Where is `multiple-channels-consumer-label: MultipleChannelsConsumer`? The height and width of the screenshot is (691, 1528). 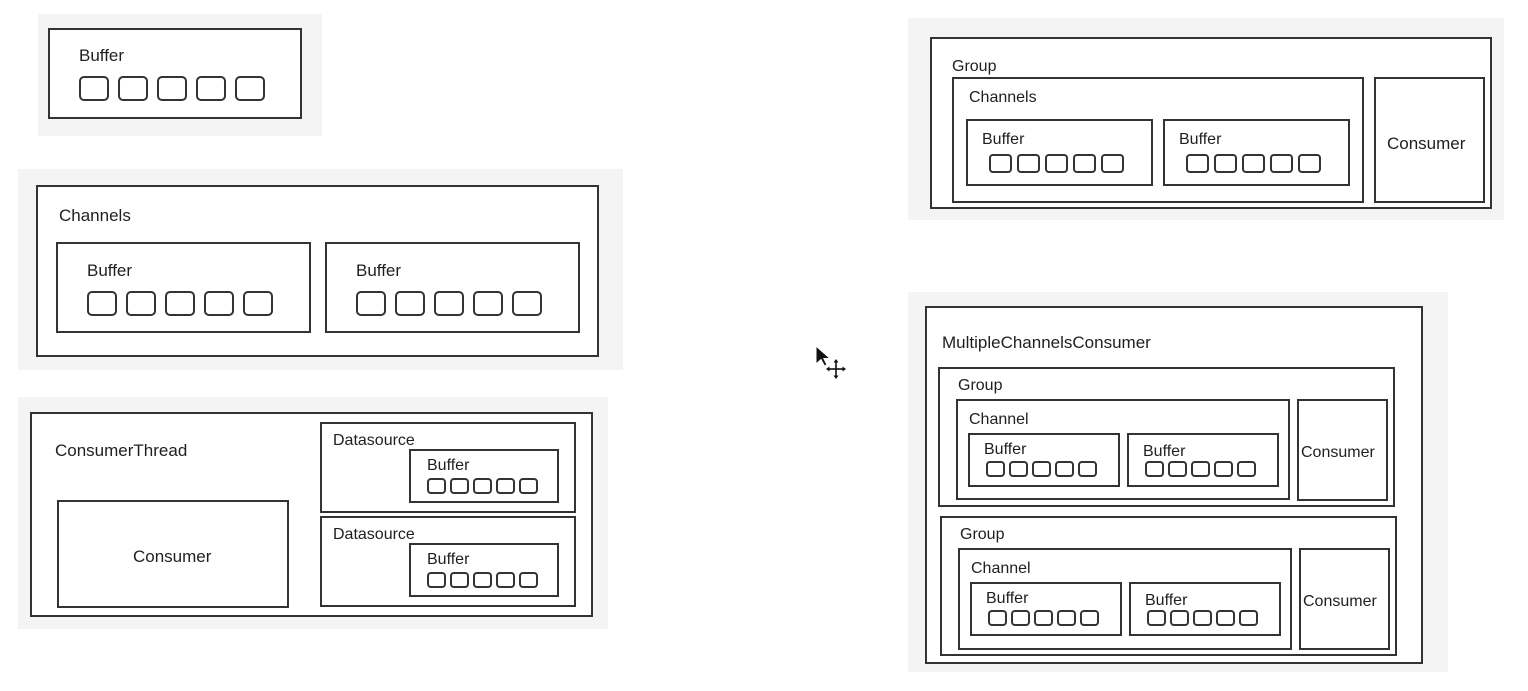 multiple-channels-consumer-label: MultipleChannelsConsumer is located at coordinates (1046, 342).